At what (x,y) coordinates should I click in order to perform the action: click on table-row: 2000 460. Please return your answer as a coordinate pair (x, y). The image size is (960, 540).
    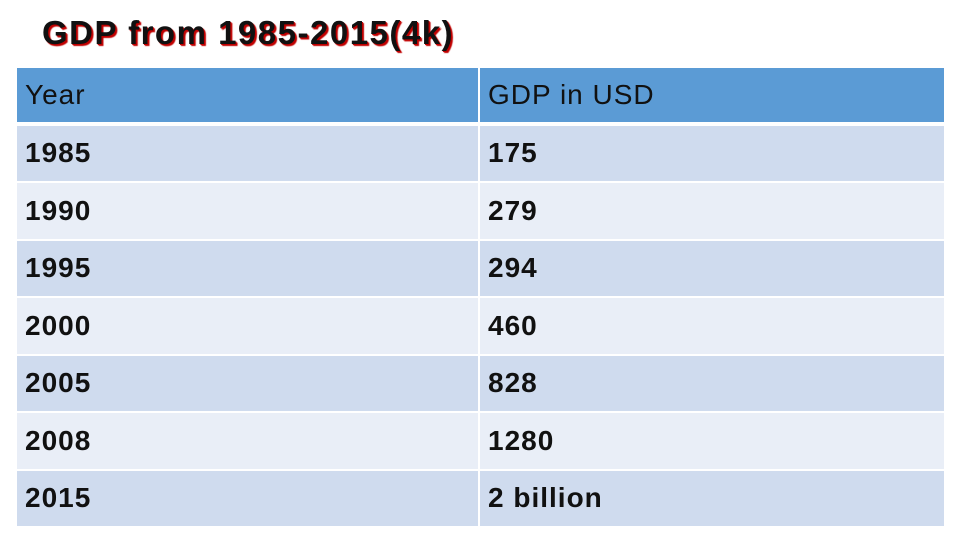
    Looking at the image, I should click on (480, 327).